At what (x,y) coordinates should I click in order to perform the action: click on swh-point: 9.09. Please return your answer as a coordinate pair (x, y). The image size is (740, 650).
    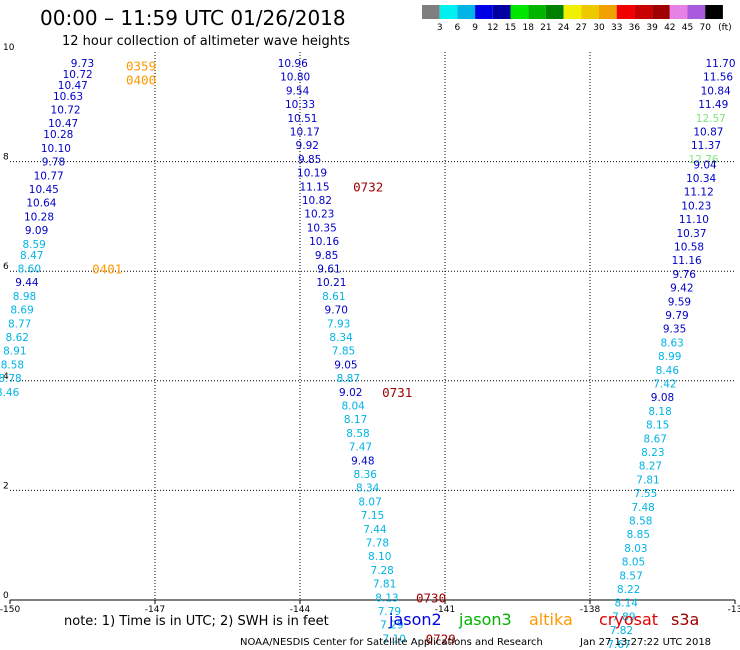
    Looking at the image, I should click on (36, 231).